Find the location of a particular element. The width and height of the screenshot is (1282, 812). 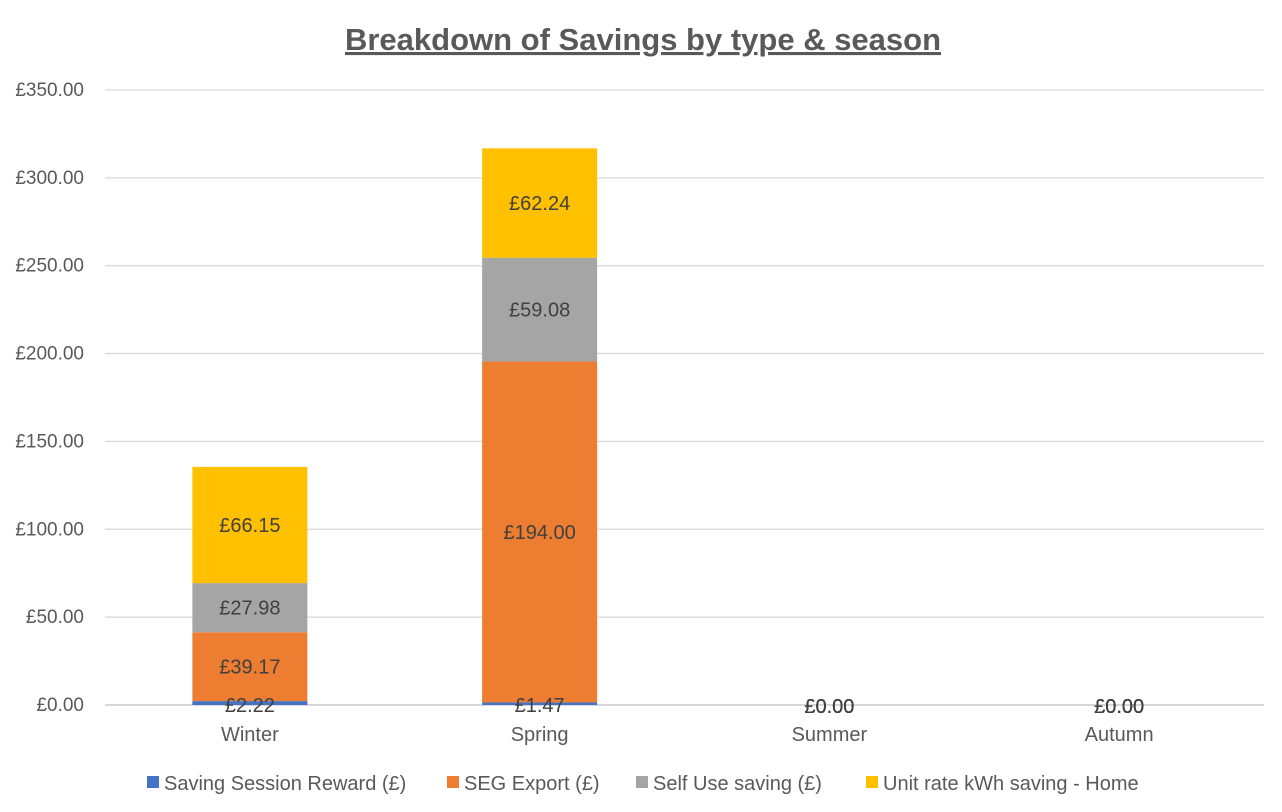

data-label: £1.47 is located at coordinates (540, 706).